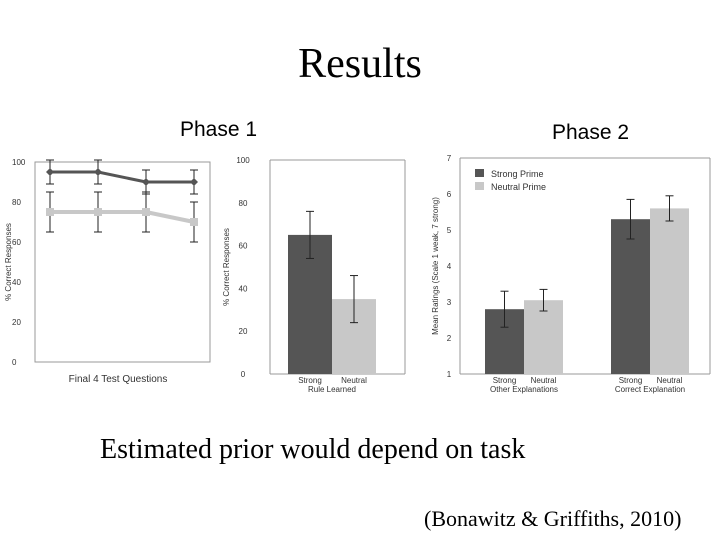 This screenshot has height=540, width=720. I want to click on subtitle-text: Estimated prior would depend on task, so click(313, 449).